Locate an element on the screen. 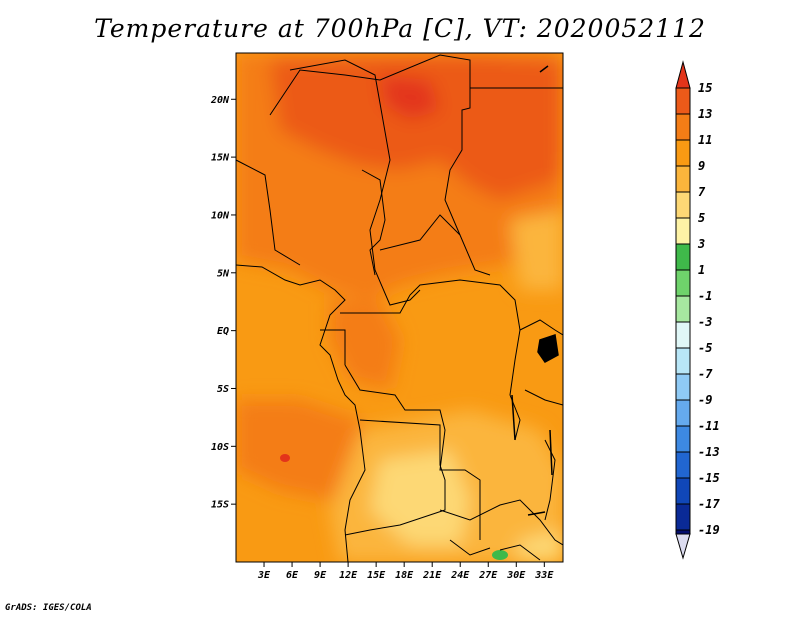 Image resolution: width=800 pixels, height=618 pixels. lat-tick-label: EQ is located at coordinates (223, 331).